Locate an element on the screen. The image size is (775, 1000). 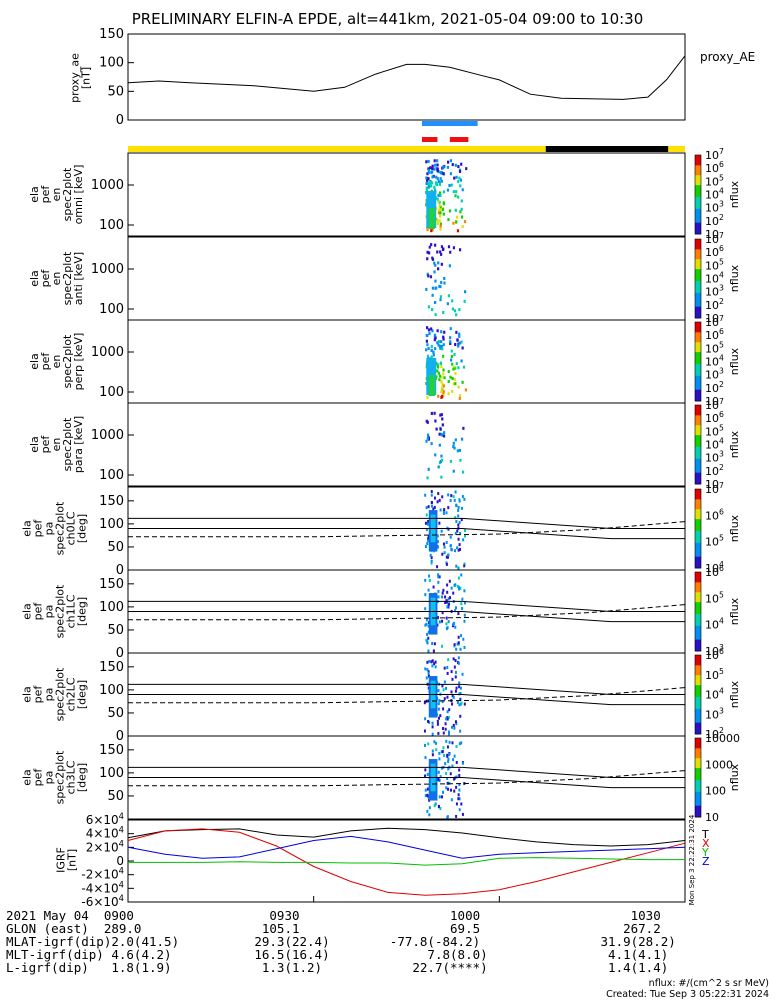
pa-ytick-label: 0 is located at coordinates (120, 653).